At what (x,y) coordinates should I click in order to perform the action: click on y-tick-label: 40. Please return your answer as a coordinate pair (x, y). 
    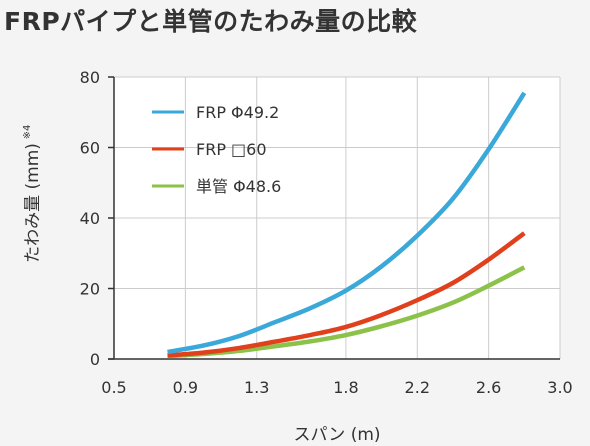
    Looking at the image, I should click on (90, 218).